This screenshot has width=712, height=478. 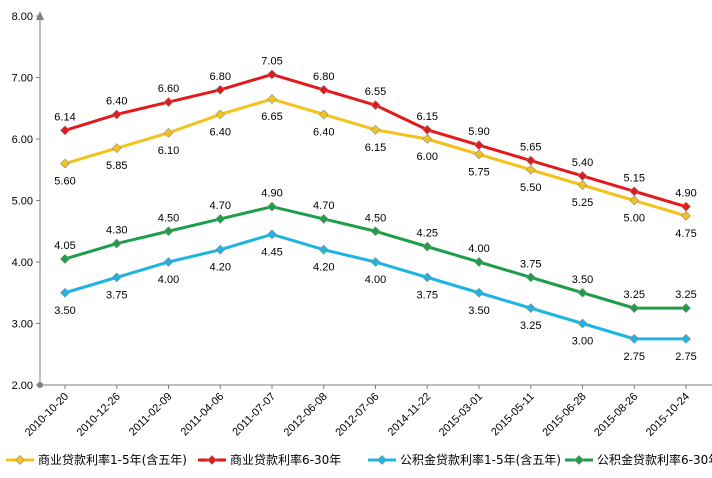 I want to click on x-tick-label: 2011-04-06, so click(x=203, y=415).